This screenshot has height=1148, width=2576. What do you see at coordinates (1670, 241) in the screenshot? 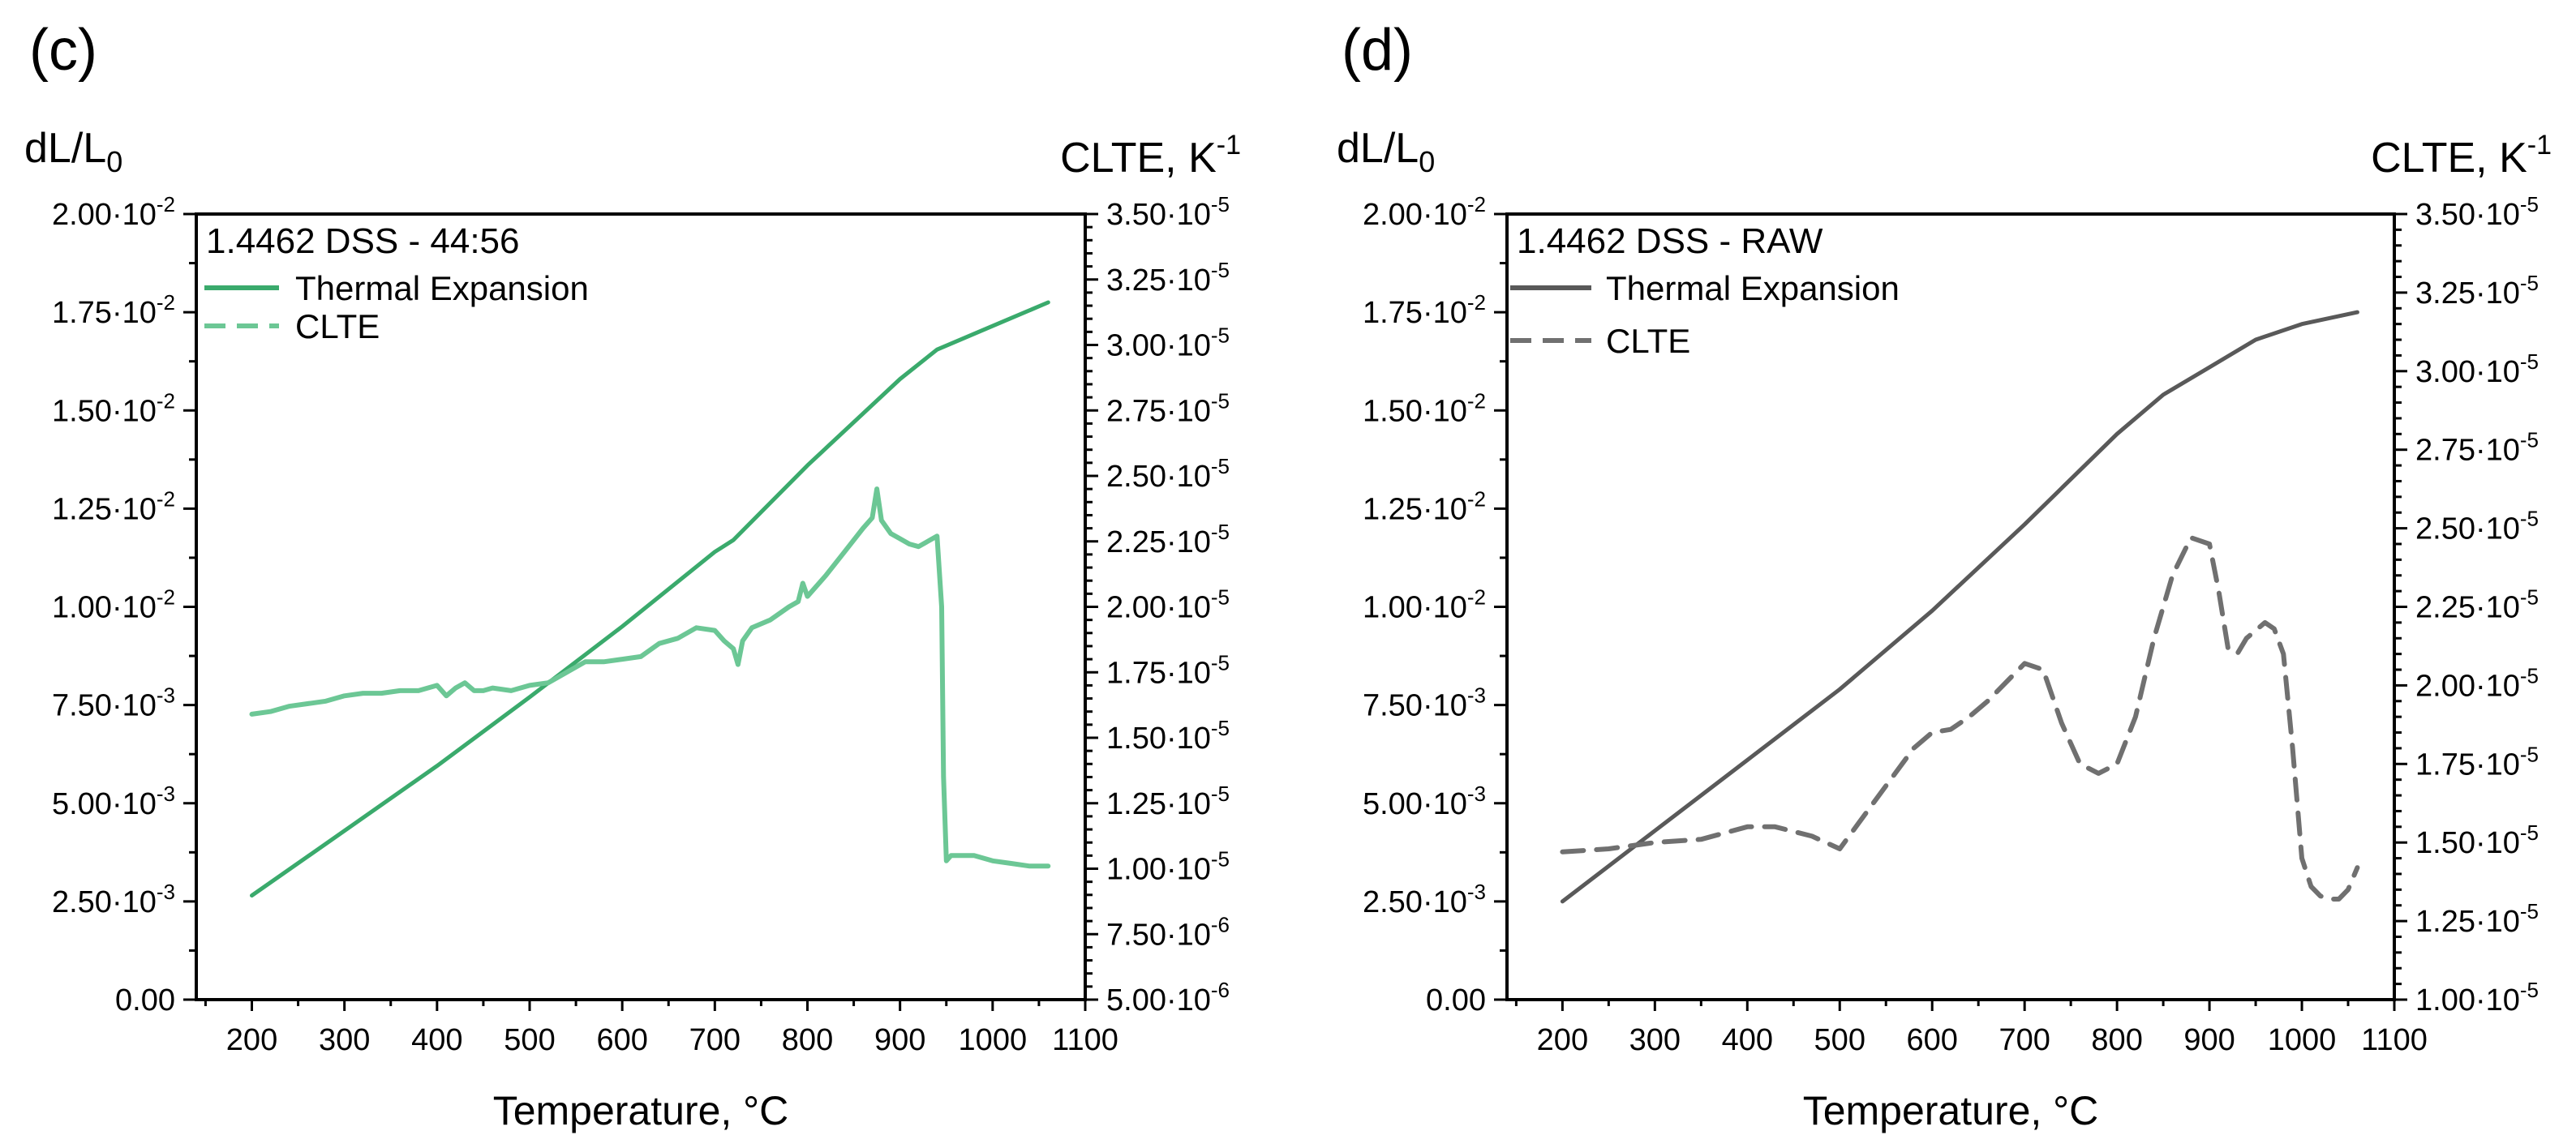
I see `plot-box-title: 1.4462 DSS - RAW` at bounding box center [1670, 241].